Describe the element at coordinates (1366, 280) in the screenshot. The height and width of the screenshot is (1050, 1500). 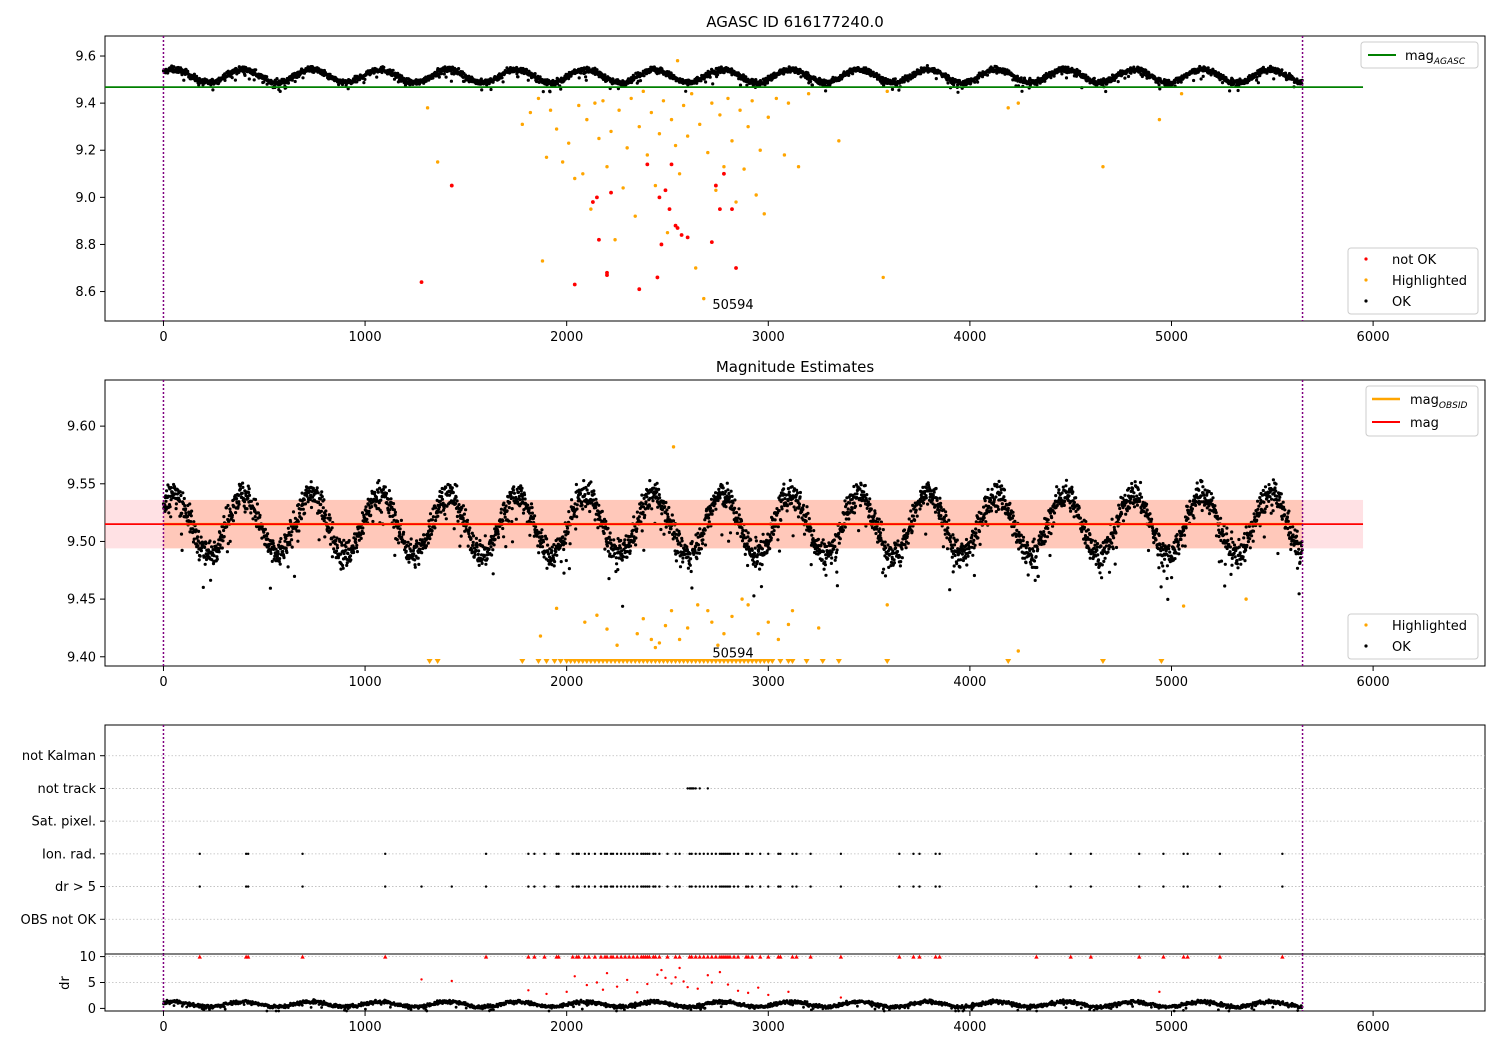
I see `legend-highlighted-swatch` at that location.